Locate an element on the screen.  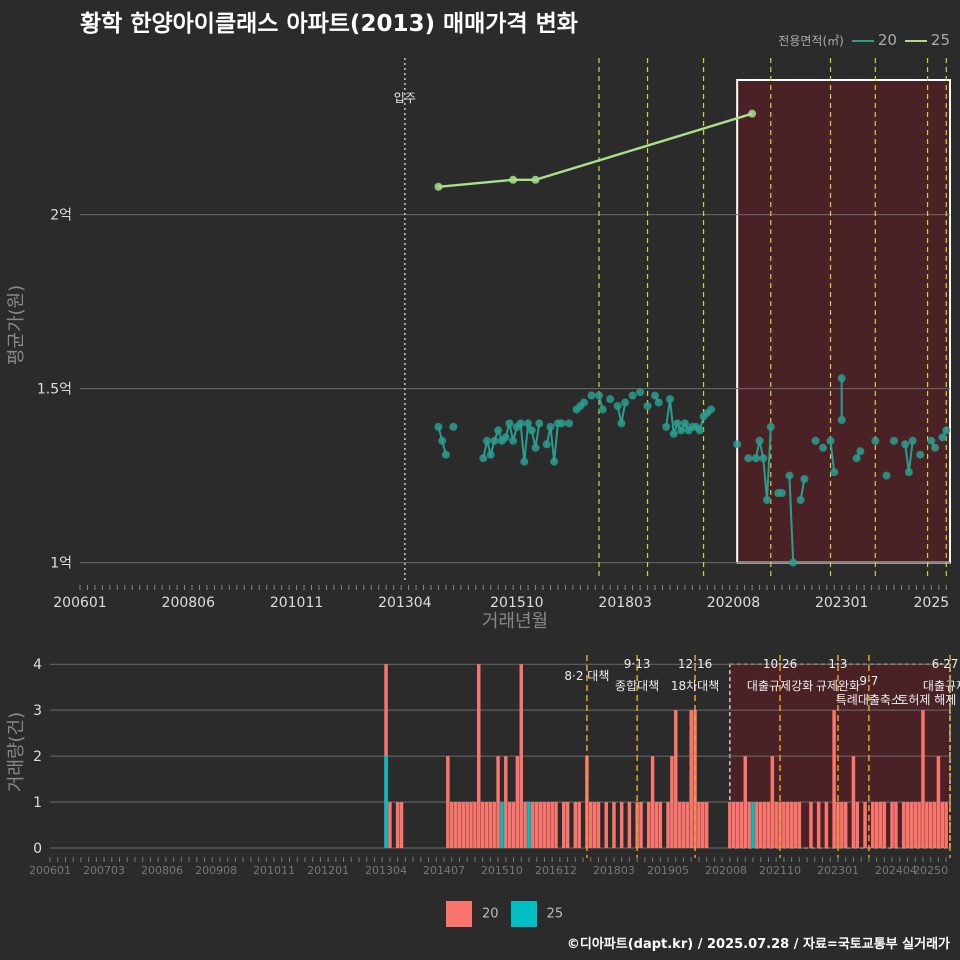
x-tick-label: 2025 is located at coordinates (932, 603).